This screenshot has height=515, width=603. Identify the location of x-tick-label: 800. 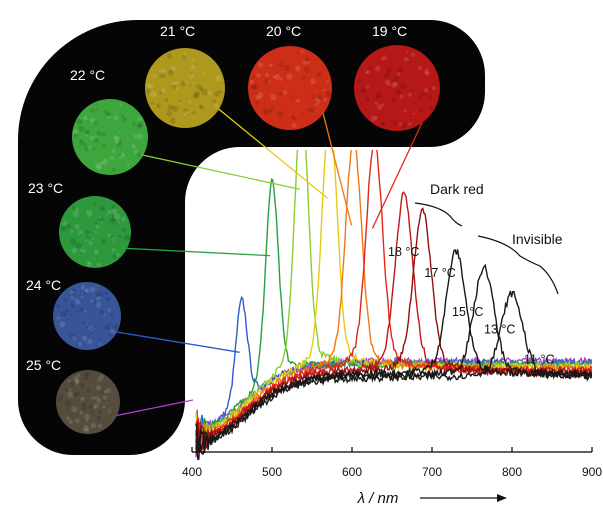
(512, 472).